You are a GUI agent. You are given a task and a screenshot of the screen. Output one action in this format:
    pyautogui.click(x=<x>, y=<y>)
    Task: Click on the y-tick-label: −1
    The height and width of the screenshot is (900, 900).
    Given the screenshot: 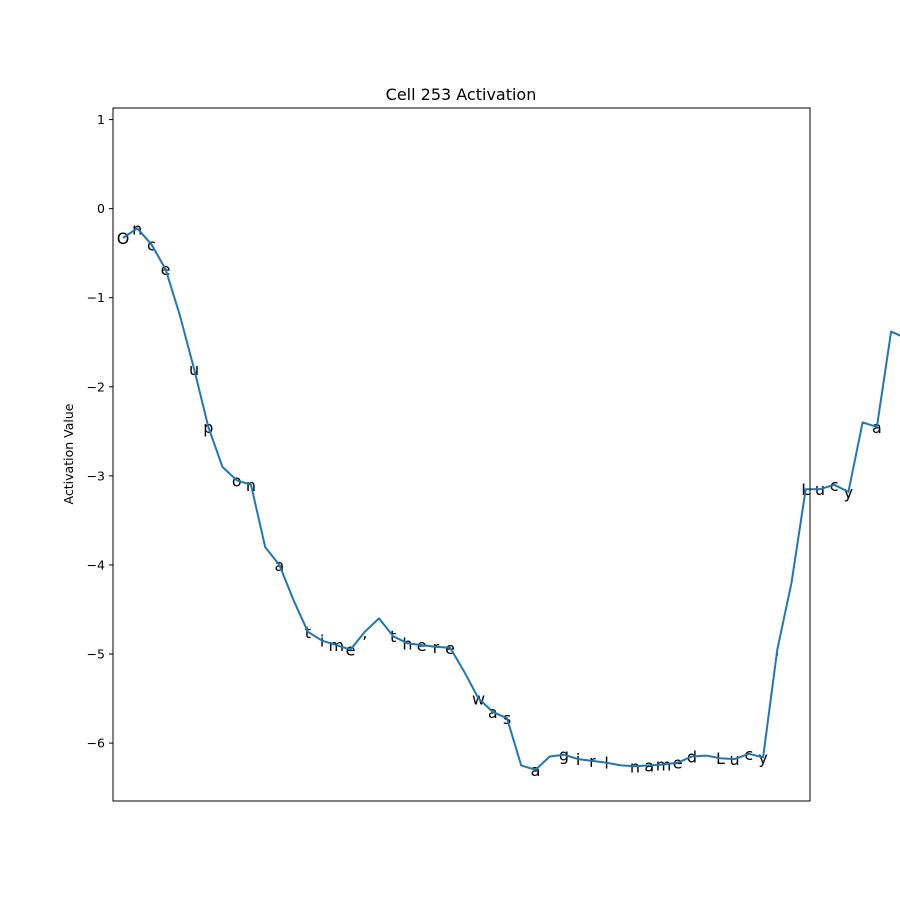 What is the action you would take?
    pyautogui.click(x=96, y=297)
    